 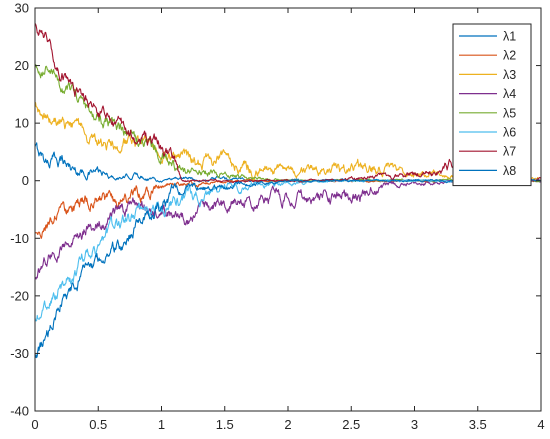 I want to click on legend: λ1 λ2 λ3 λ4 λ5 λ6 λ7 λ8, so click(x=492, y=105).